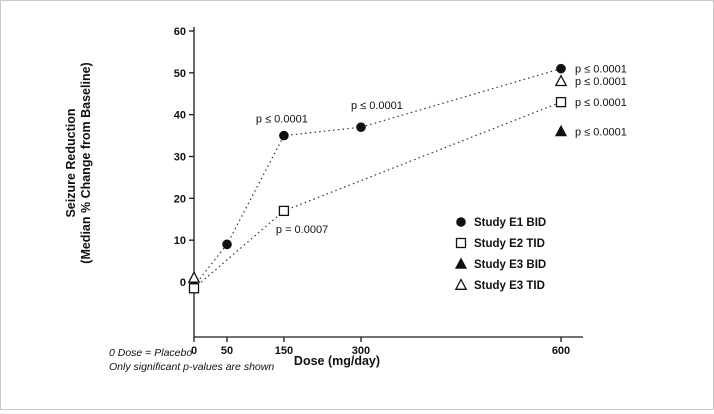 This screenshot has height=414, width=714. What do you see at coordinates (180, 32) in the screenshot?
I see `y-tick-label: 60` at bounding box center [180, 32].